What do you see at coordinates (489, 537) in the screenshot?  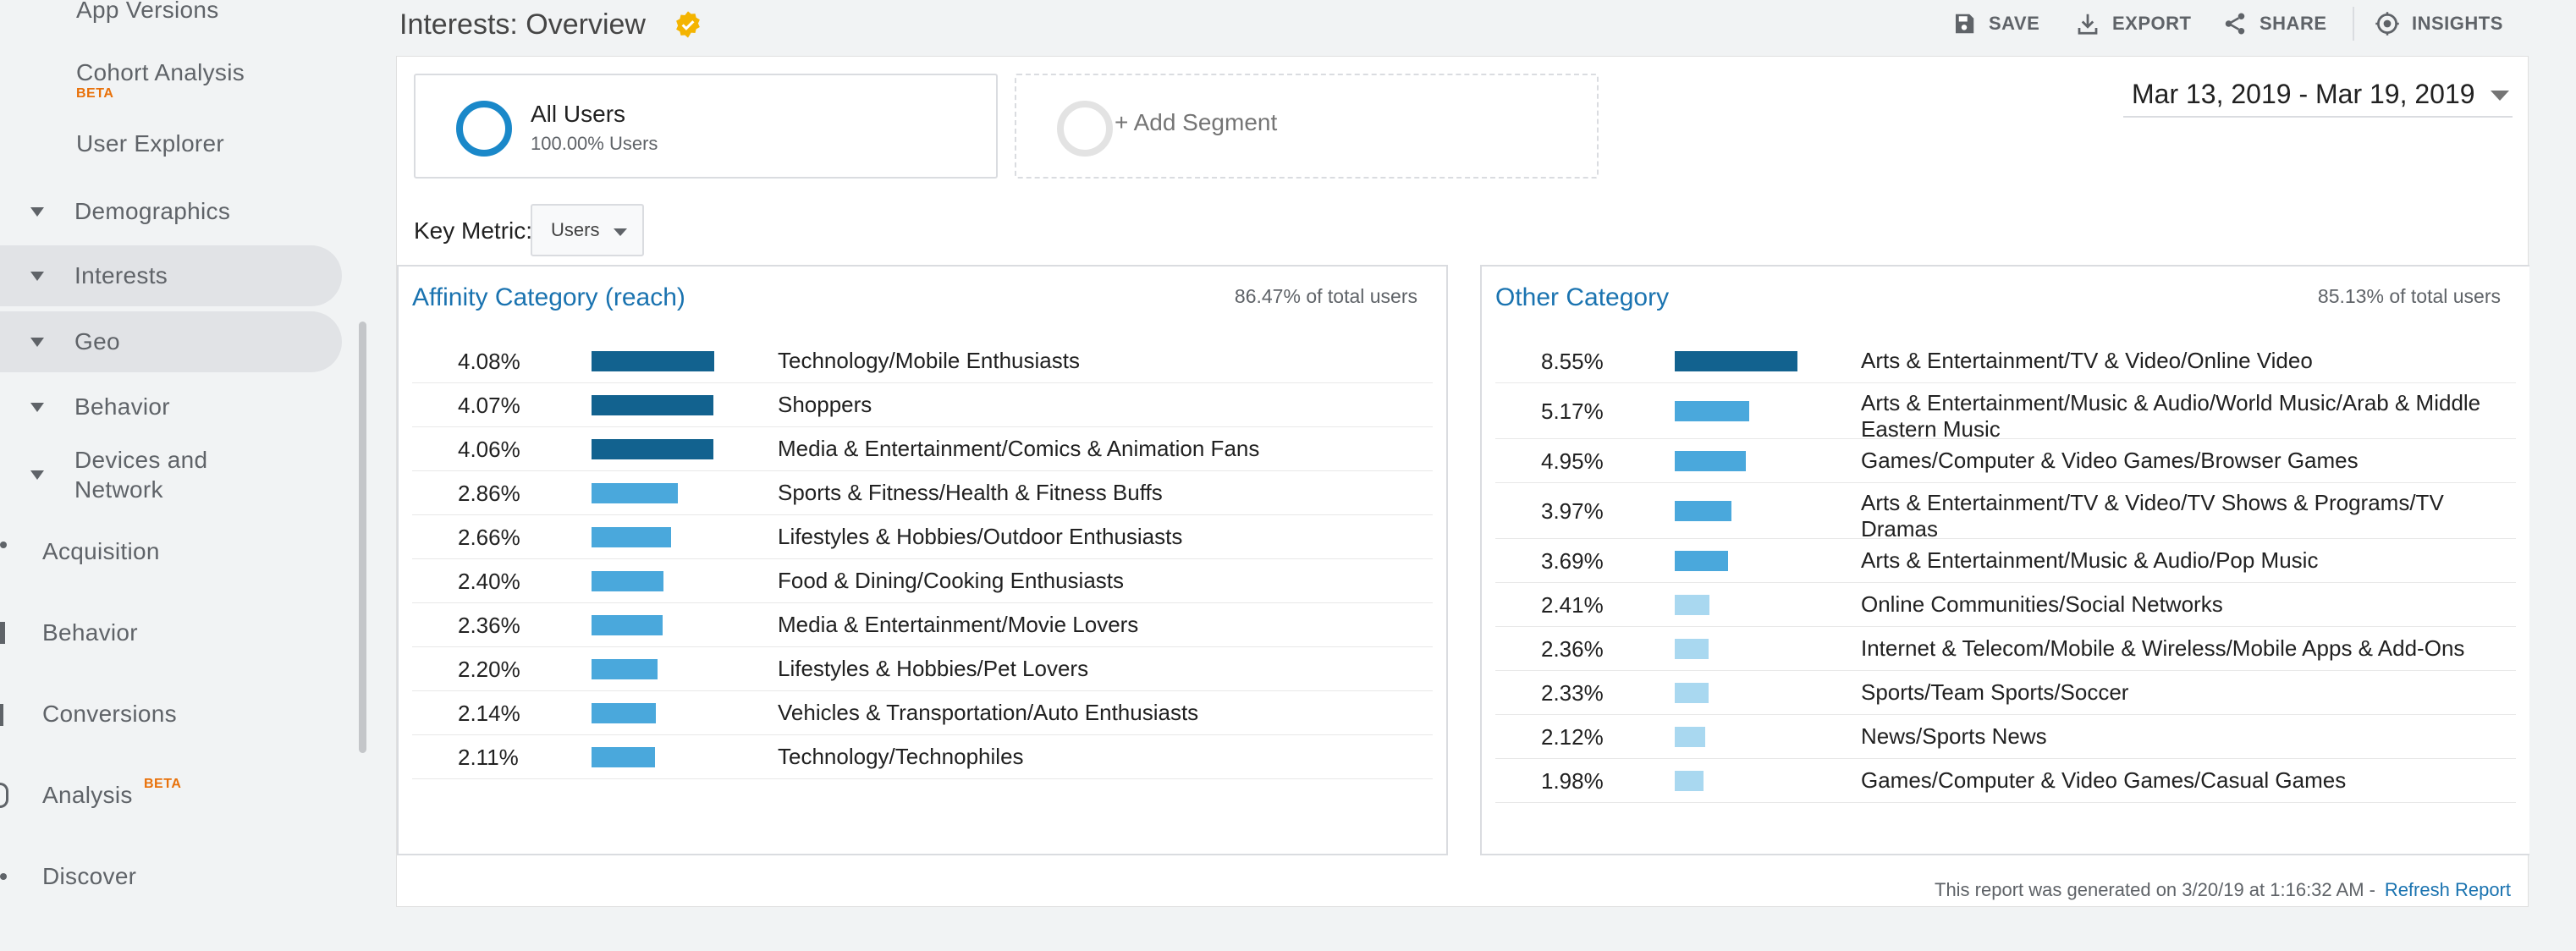 I see `percent-value: 2.66%` at bounding box center [489, 537].